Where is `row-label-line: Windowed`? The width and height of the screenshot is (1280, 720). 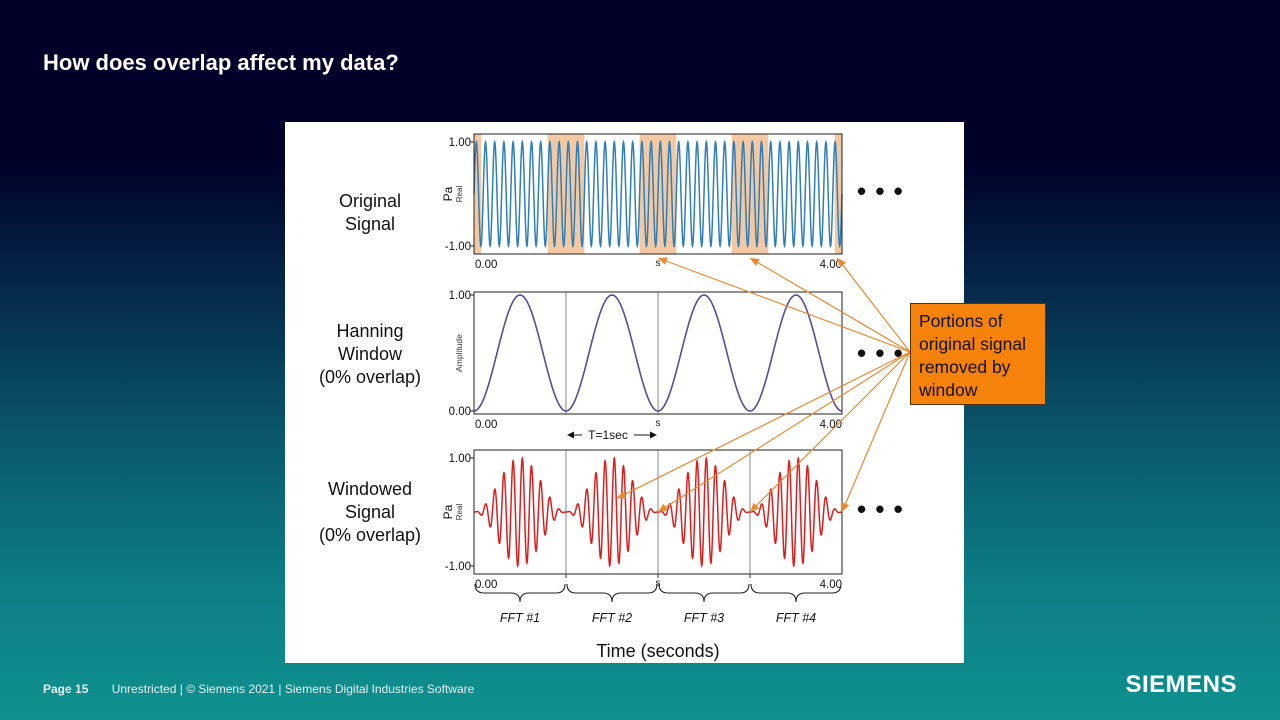
row-label-line: Windowed is located at coordinates (370, 489).